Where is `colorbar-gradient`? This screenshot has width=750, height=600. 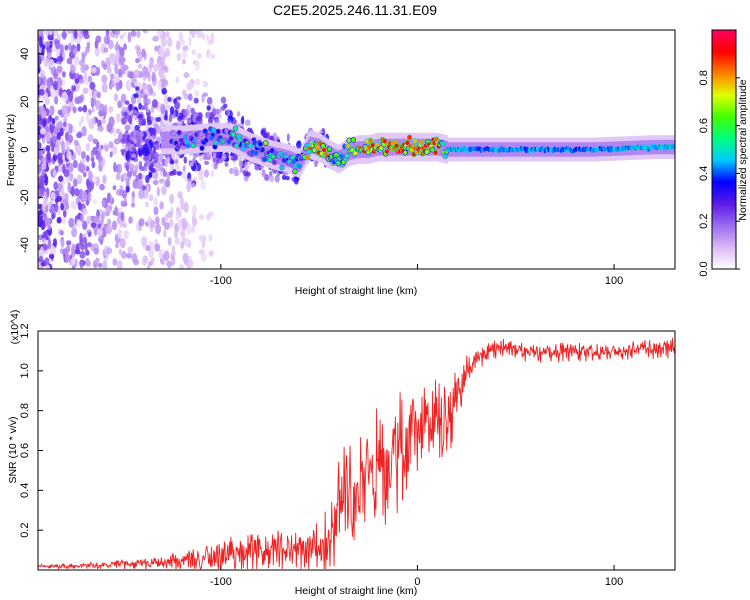
colorbar-gradient is located at coordinates (724, 149).